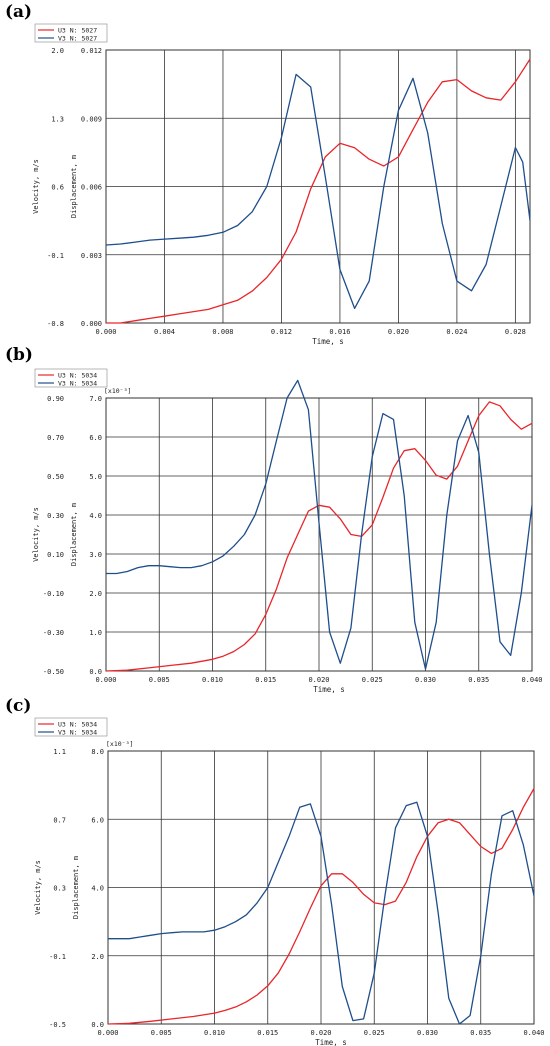 The height and width of the screenshot is (1046, 550). What do you see at coordinates (95, 555) in the screenshot?
I see `right-y-tick-label: 3.0` at bounding box center [95, 555].